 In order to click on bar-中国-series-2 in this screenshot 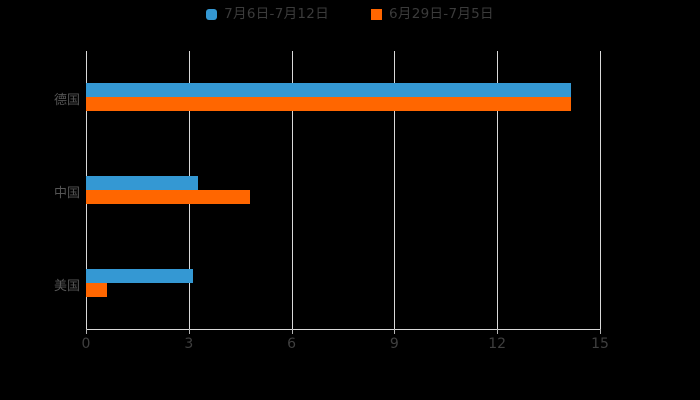, I will do `click(168, 197)`.